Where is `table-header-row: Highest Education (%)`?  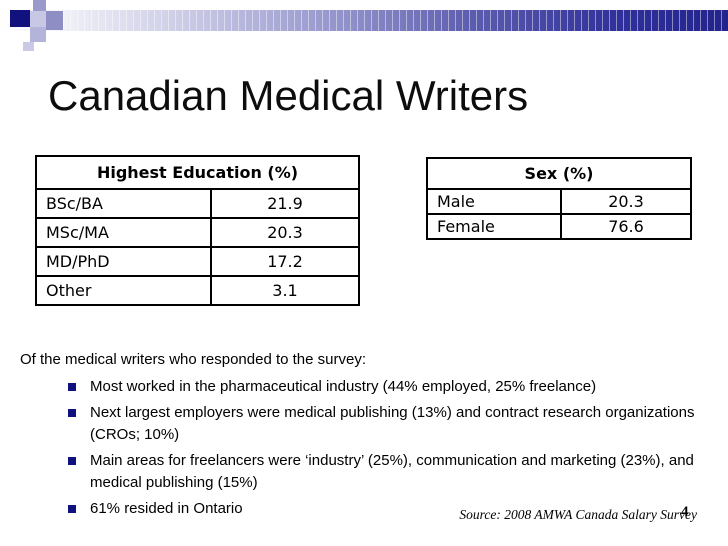
table-header-row: Highest Education (%) is located at coordinates (197, 172).